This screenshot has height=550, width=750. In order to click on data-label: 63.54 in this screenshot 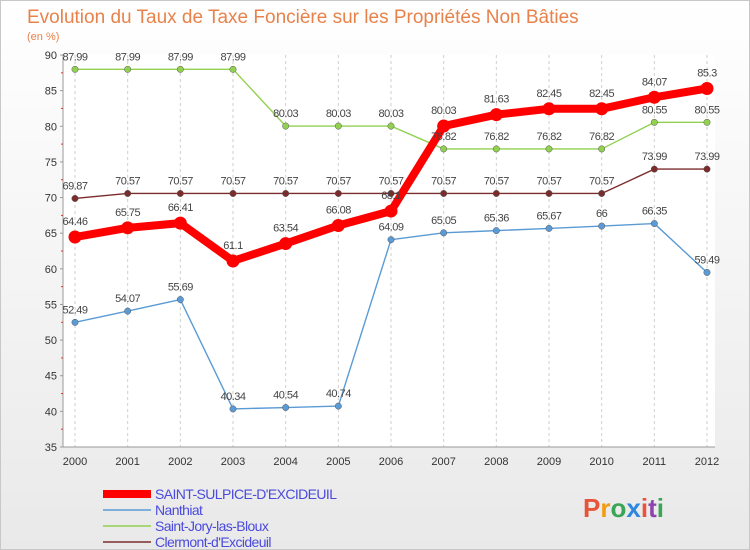, I will do `click(285, 229)`.